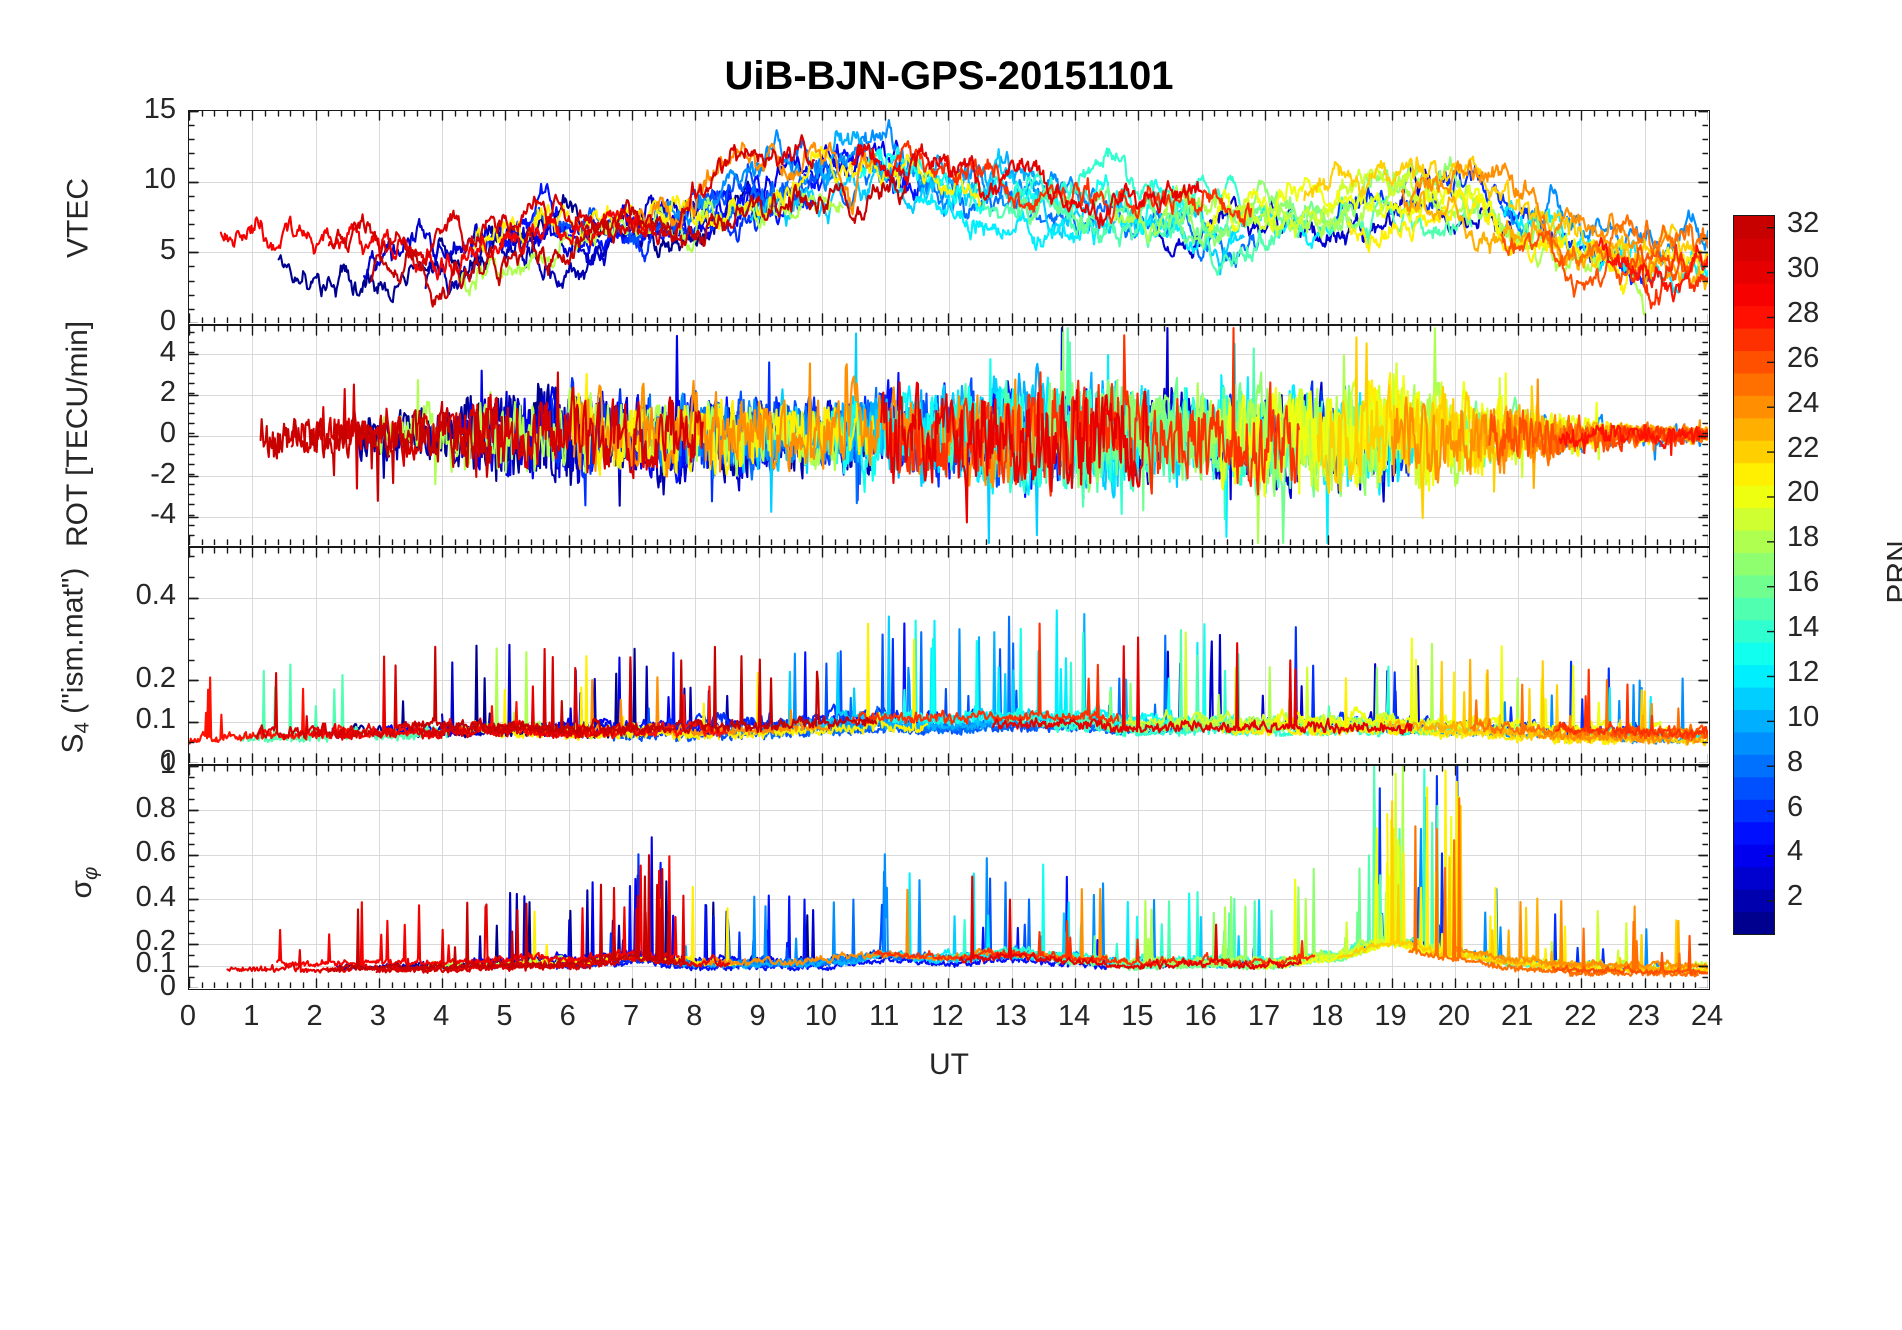 This screenshot has width=1902, height=1330. What do you see at coordinates (1200, 1016) in the screenshot?
I see `x-tick-label: 16` at bounding box center [1200, 1016].